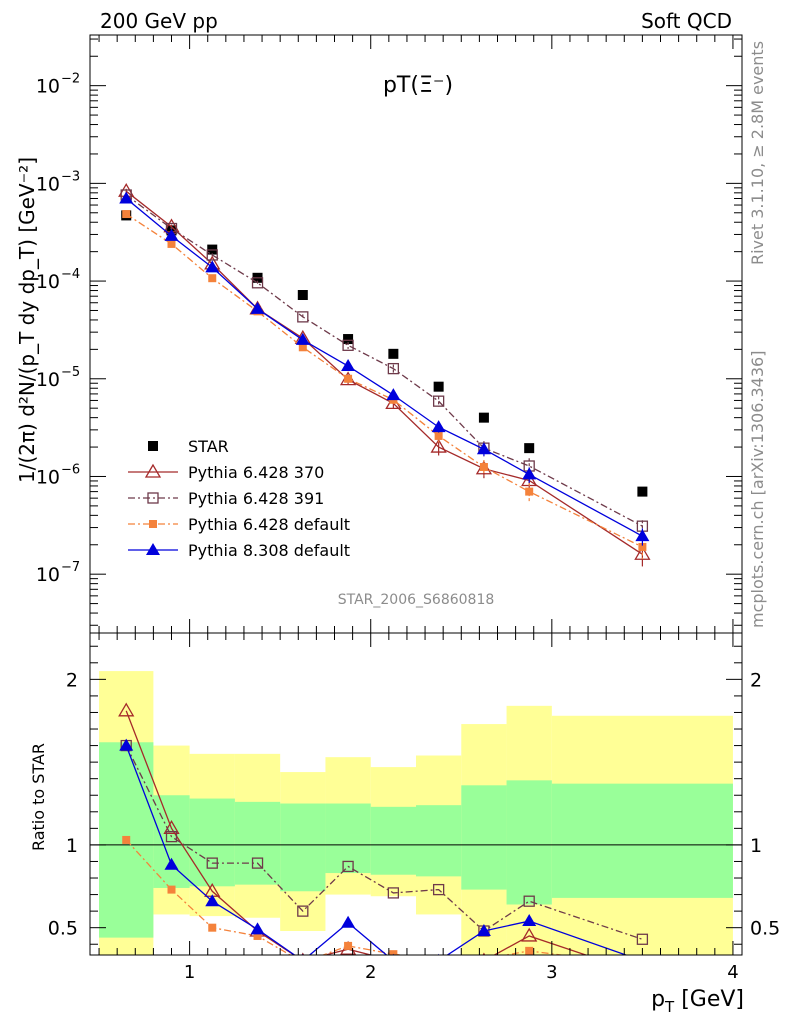 The height and width of the screenshot is (1024, 786). What do you see at coordinates (256, 498) in the screenshot?
I see `legend-label: Pythia 6.428 391` at bounding box center [256, 498].